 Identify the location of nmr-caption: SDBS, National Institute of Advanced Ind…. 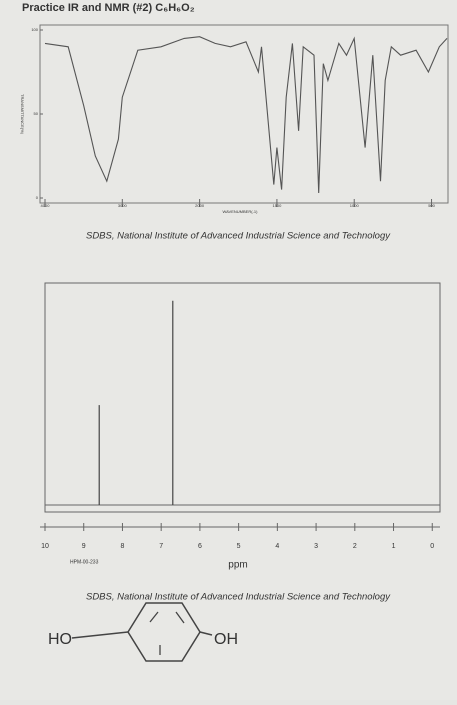
(238, 597).